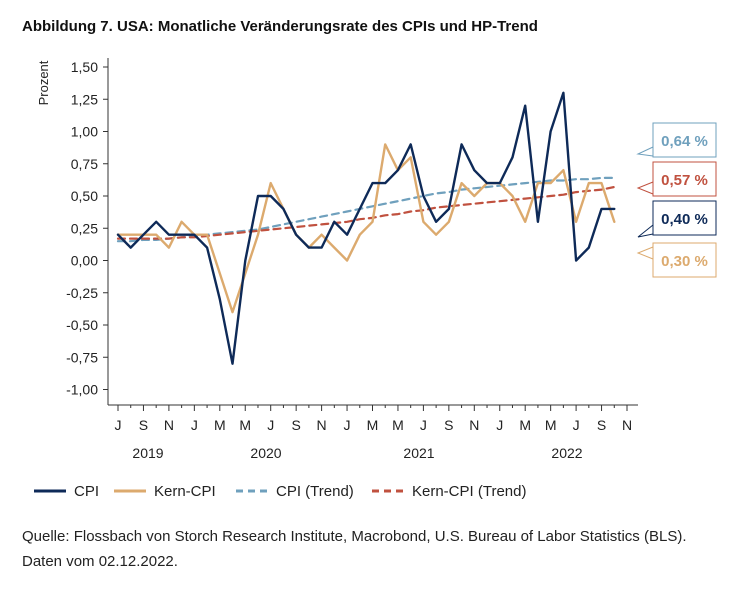 Image resolution: width=756 pixels, height=591 pixels. Describe the element at coordinates (566, 453) in the screenshot. I see `year-label: 2022` at that location.